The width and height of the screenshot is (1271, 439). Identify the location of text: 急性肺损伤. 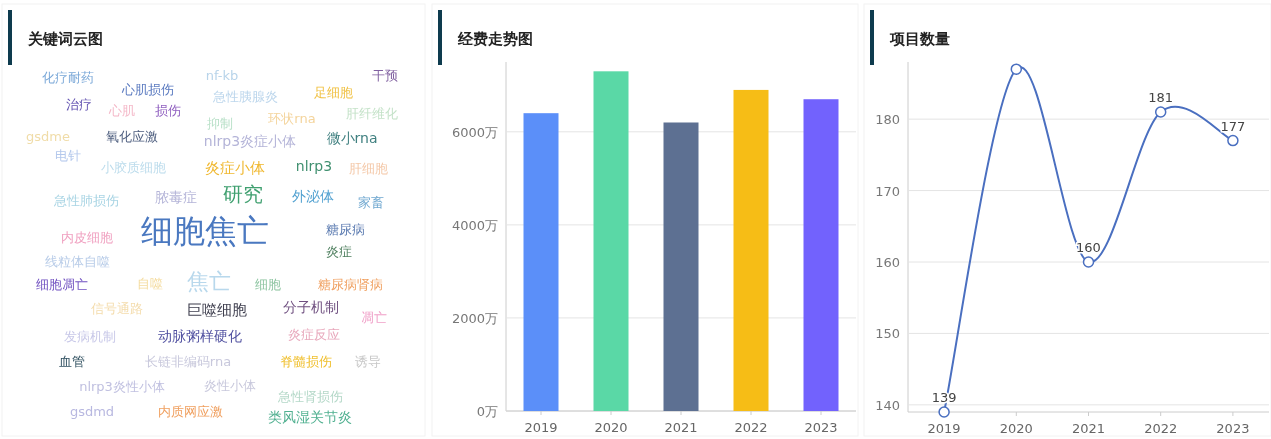
(85, 200).